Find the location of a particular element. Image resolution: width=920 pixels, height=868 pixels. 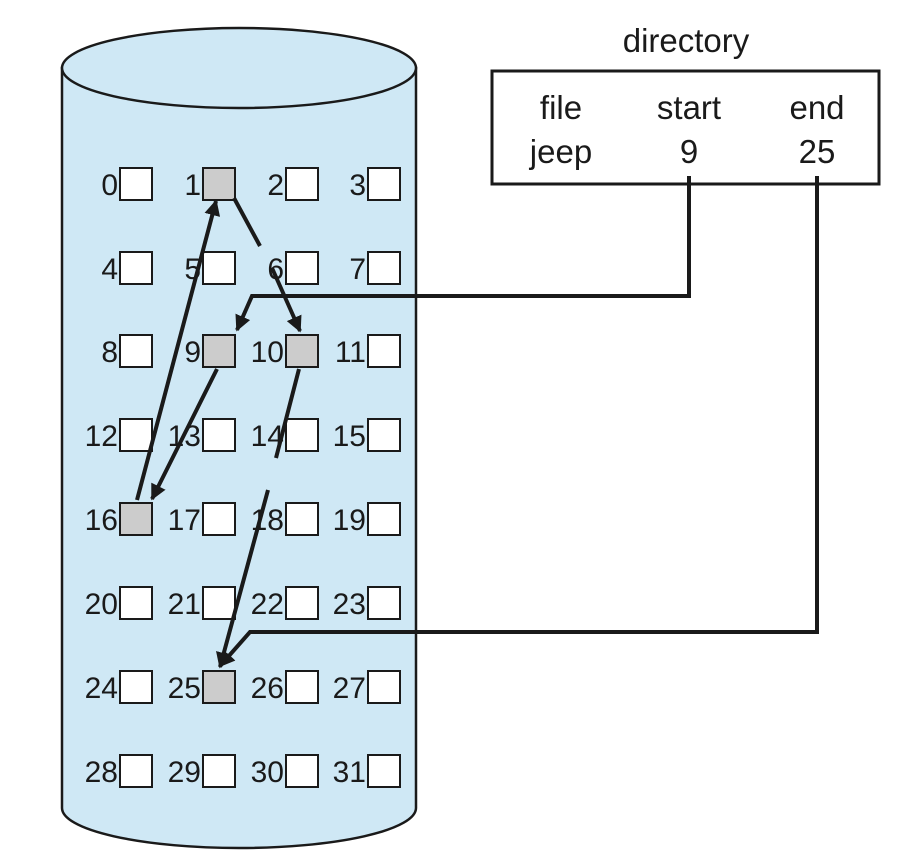

disk-block-13: 13 is located at coordinates (202, 435).